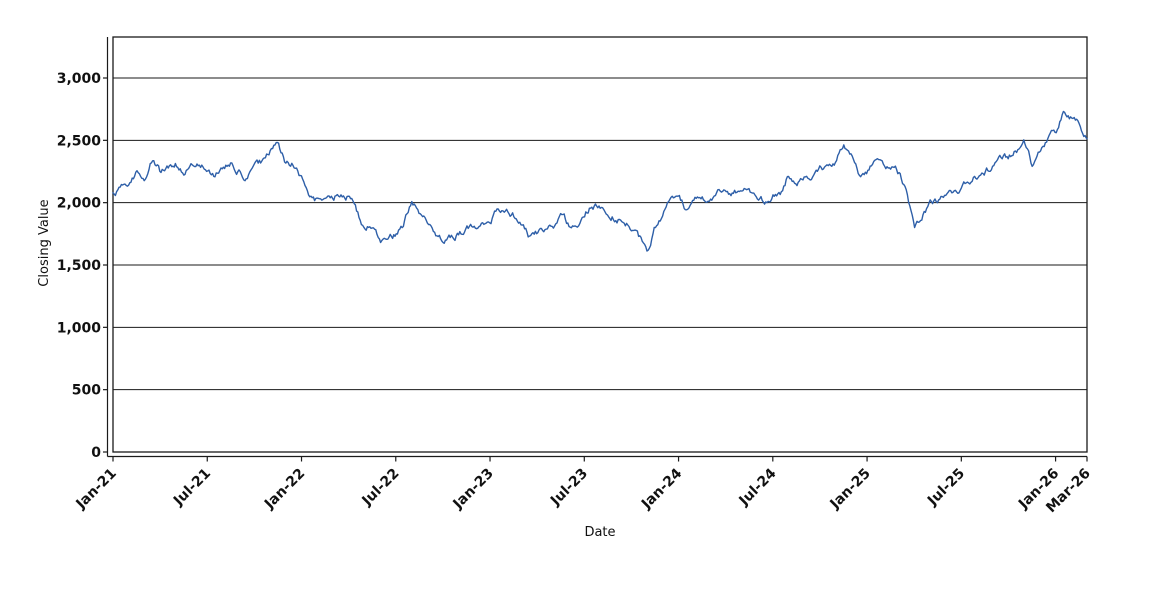  I want to click on y-tick-label: 1,500, so click(79, 266).